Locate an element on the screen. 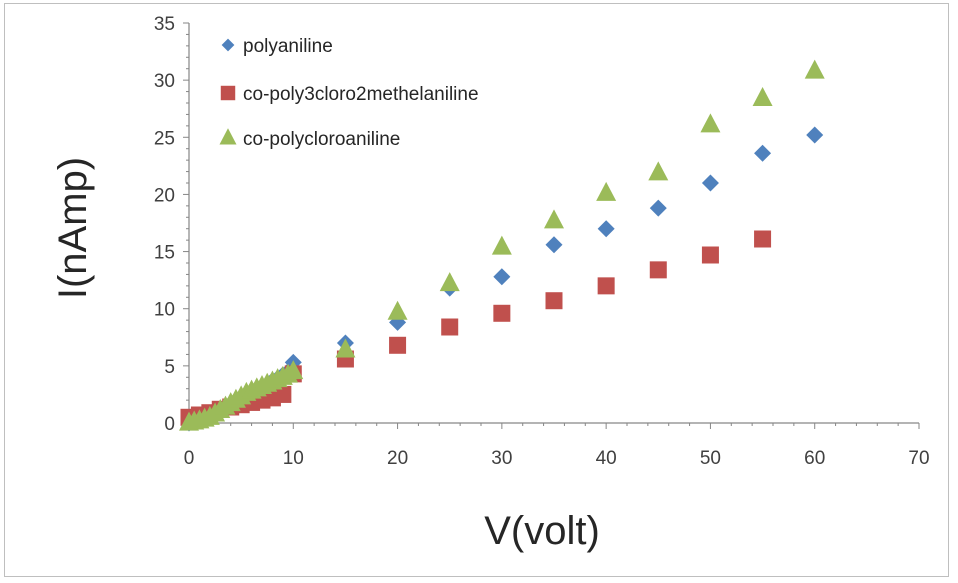 The width and height of the screenshot is (958, 583). legend-marker-square is located at coordinates (228, 93).